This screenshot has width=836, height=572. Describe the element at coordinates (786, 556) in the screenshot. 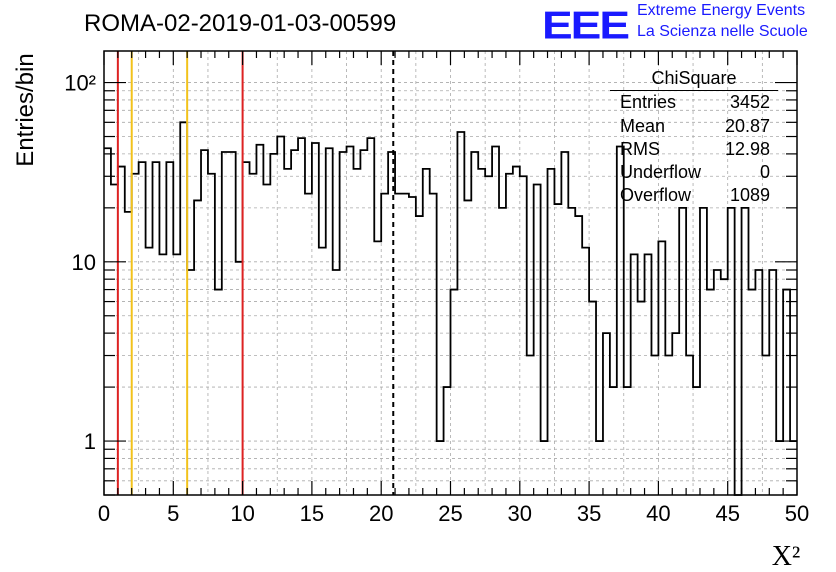

I see `x-axis-label: X²` at that location.